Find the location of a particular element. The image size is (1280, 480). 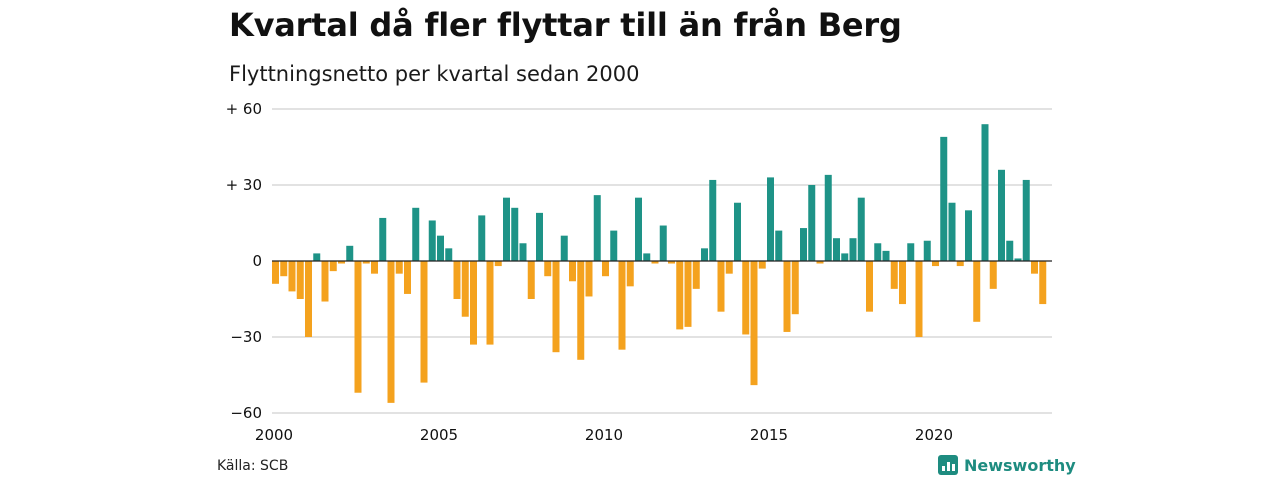

y-tick-label: −30 is located at coordinates (246, 337).